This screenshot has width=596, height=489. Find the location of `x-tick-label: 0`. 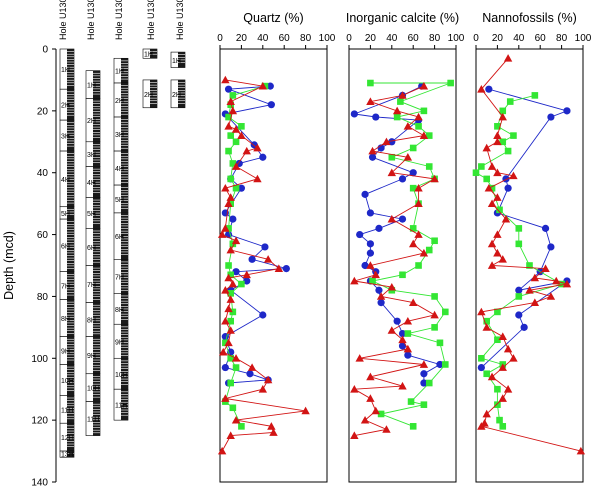

x-tick-label: 0 is located at coordinates (220, 38).